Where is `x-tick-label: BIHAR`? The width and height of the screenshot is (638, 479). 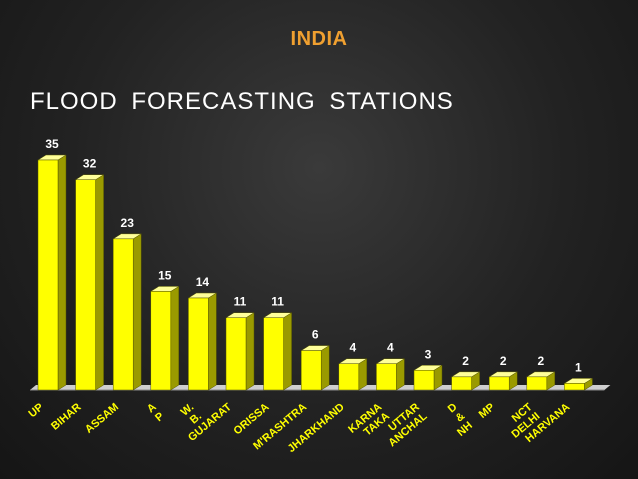
x-tick-label: BIHAR is located at coordinates (66, 417).